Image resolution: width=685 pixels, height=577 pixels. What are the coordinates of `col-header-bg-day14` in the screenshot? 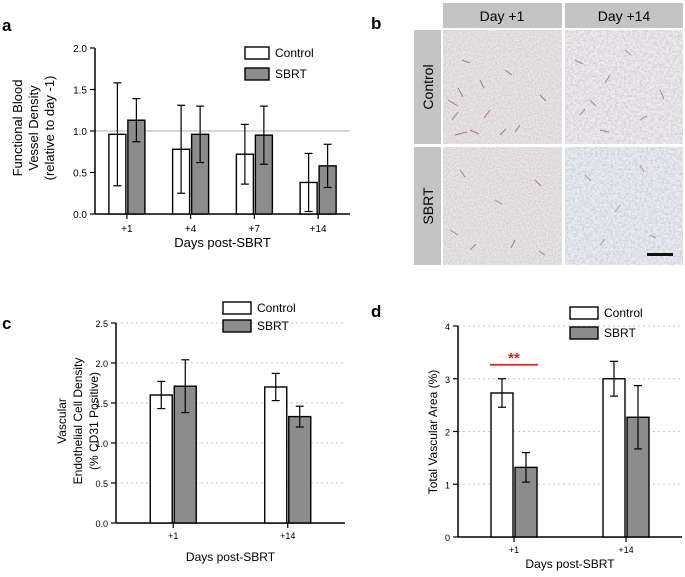 It's located at (624, 15).